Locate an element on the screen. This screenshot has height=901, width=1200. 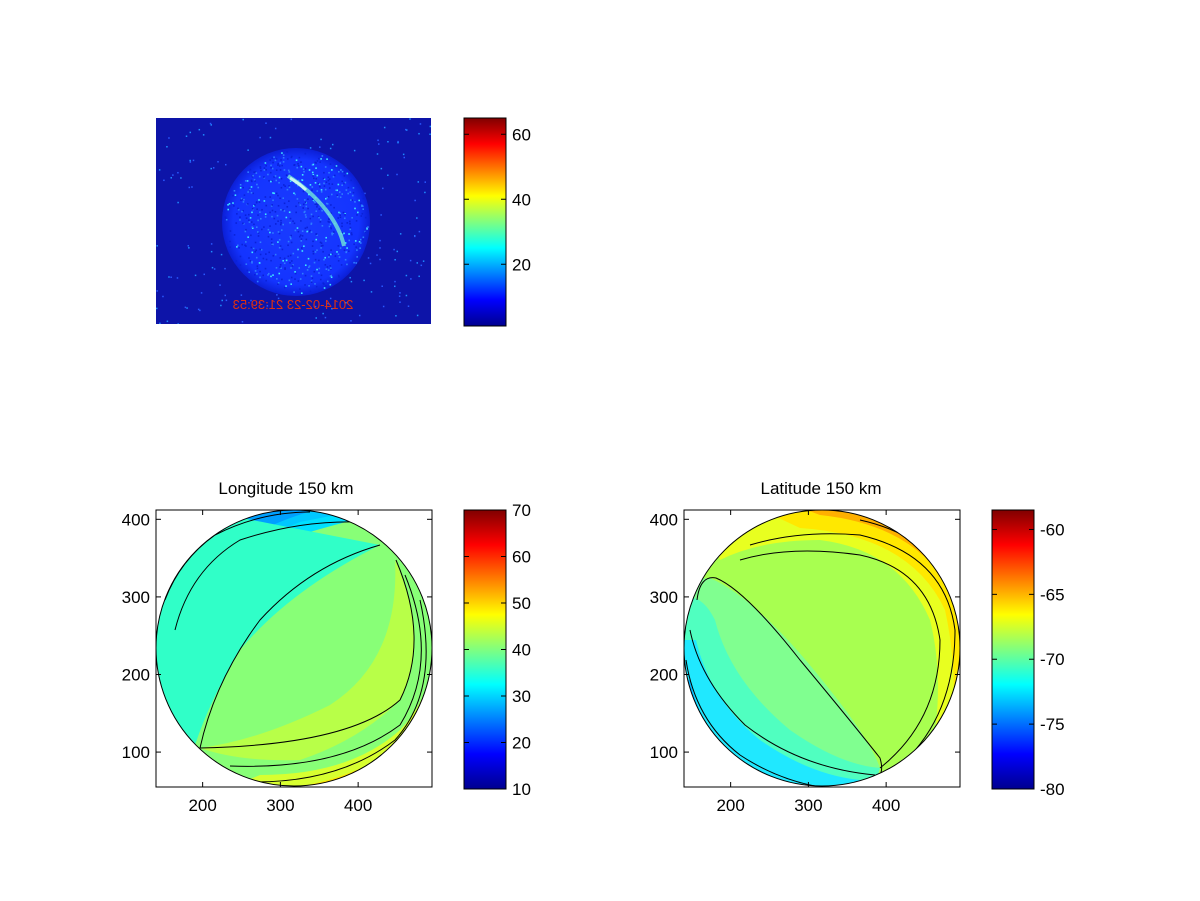
colorbar-1-ticks: 20 40 60 is located at coordinates (497, 199).